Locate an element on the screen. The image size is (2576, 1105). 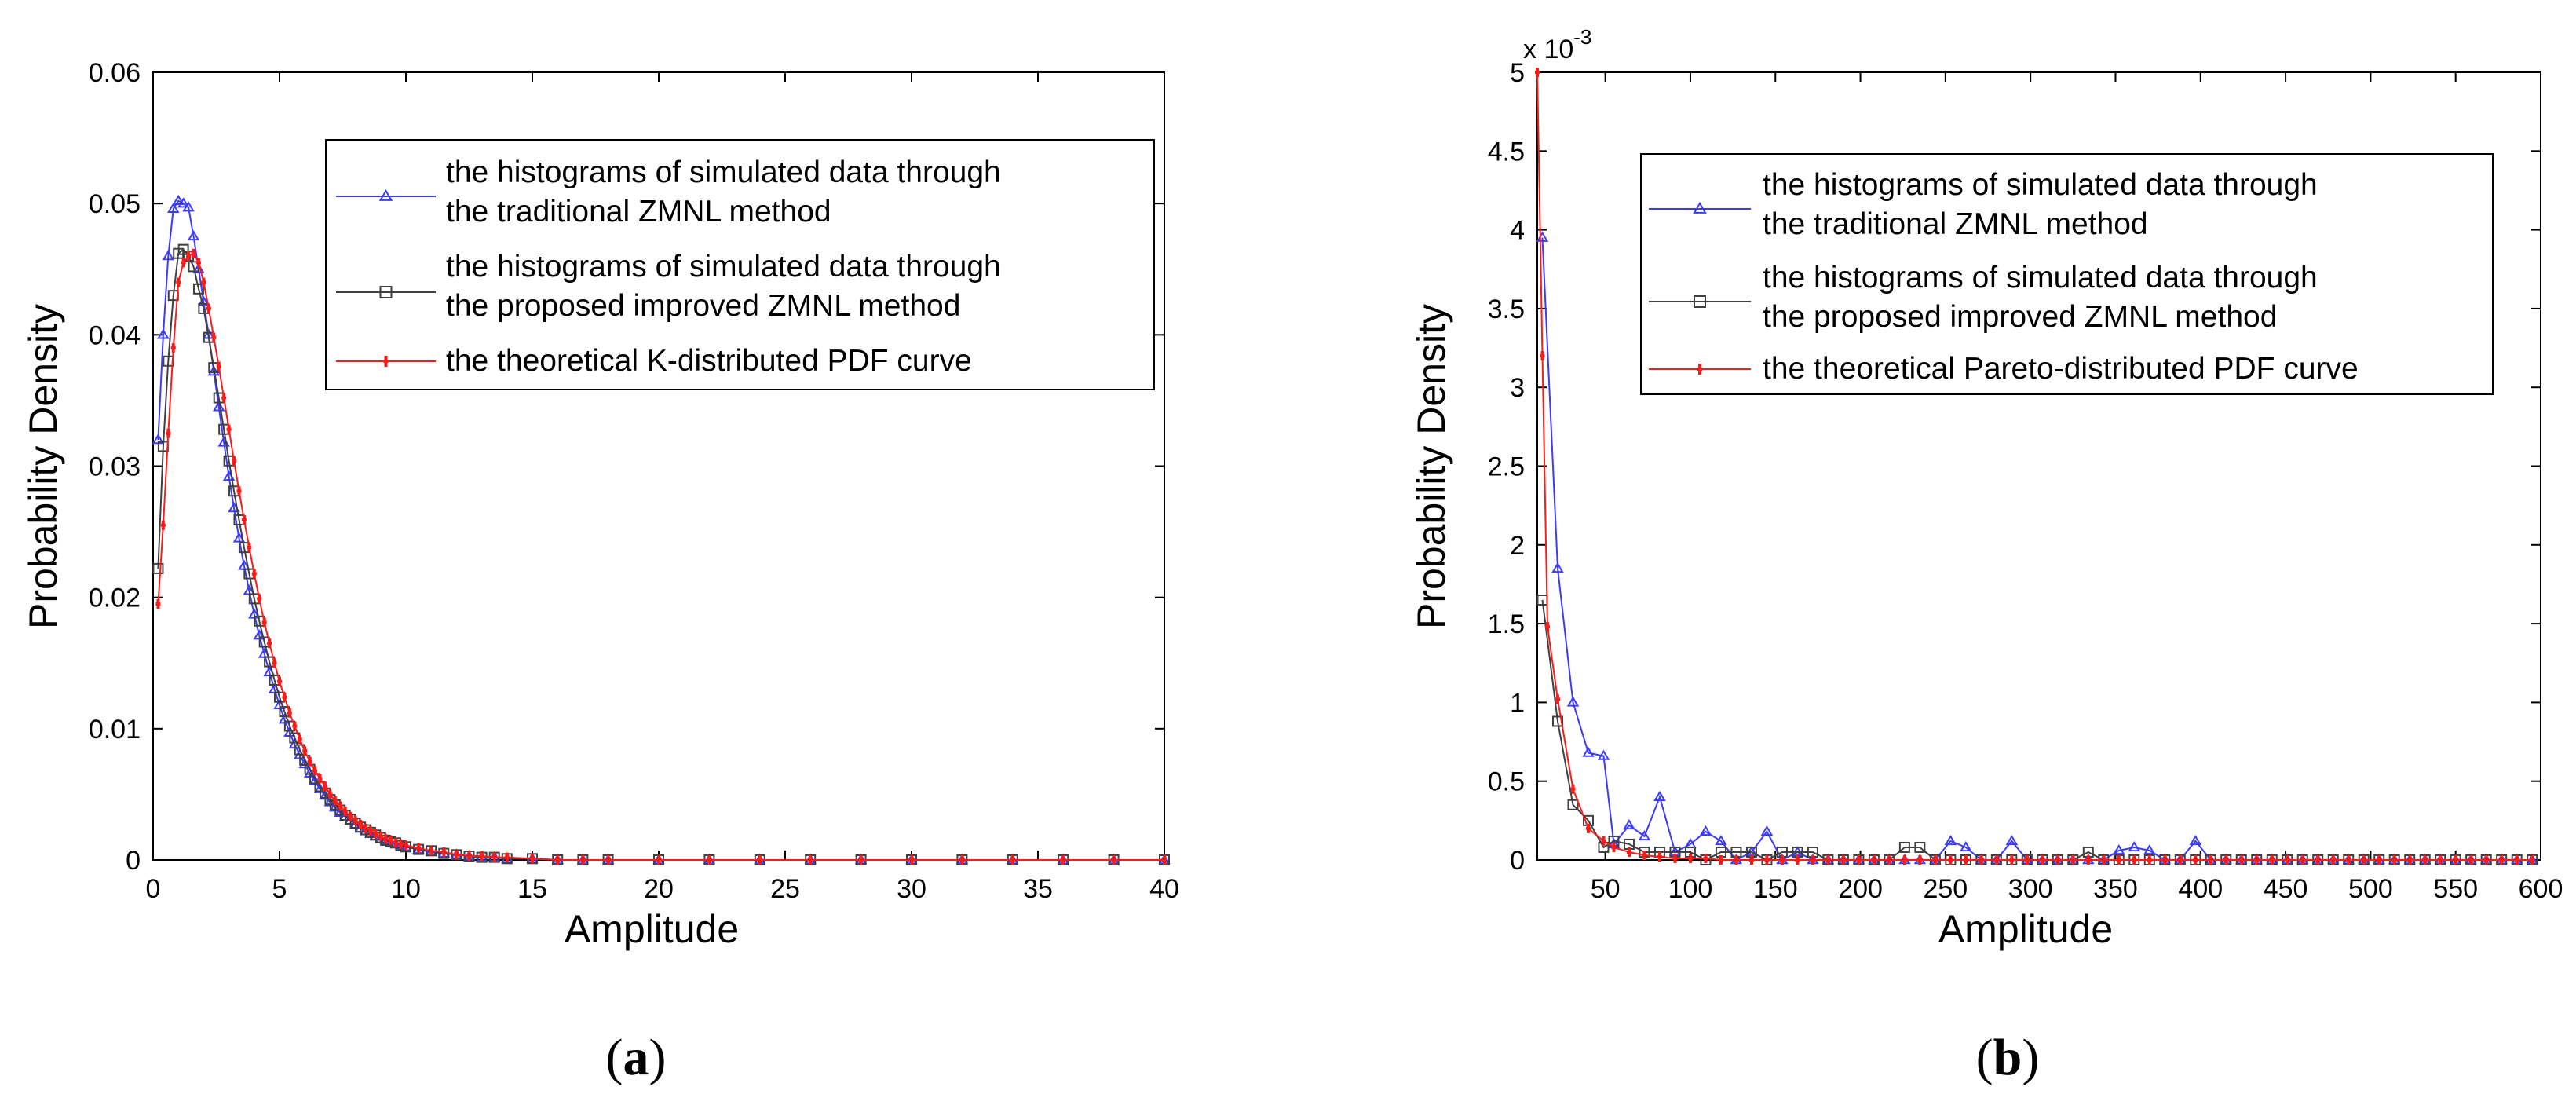
x-tick-label-b-11: 600 is located at coordinates (2541, 889).